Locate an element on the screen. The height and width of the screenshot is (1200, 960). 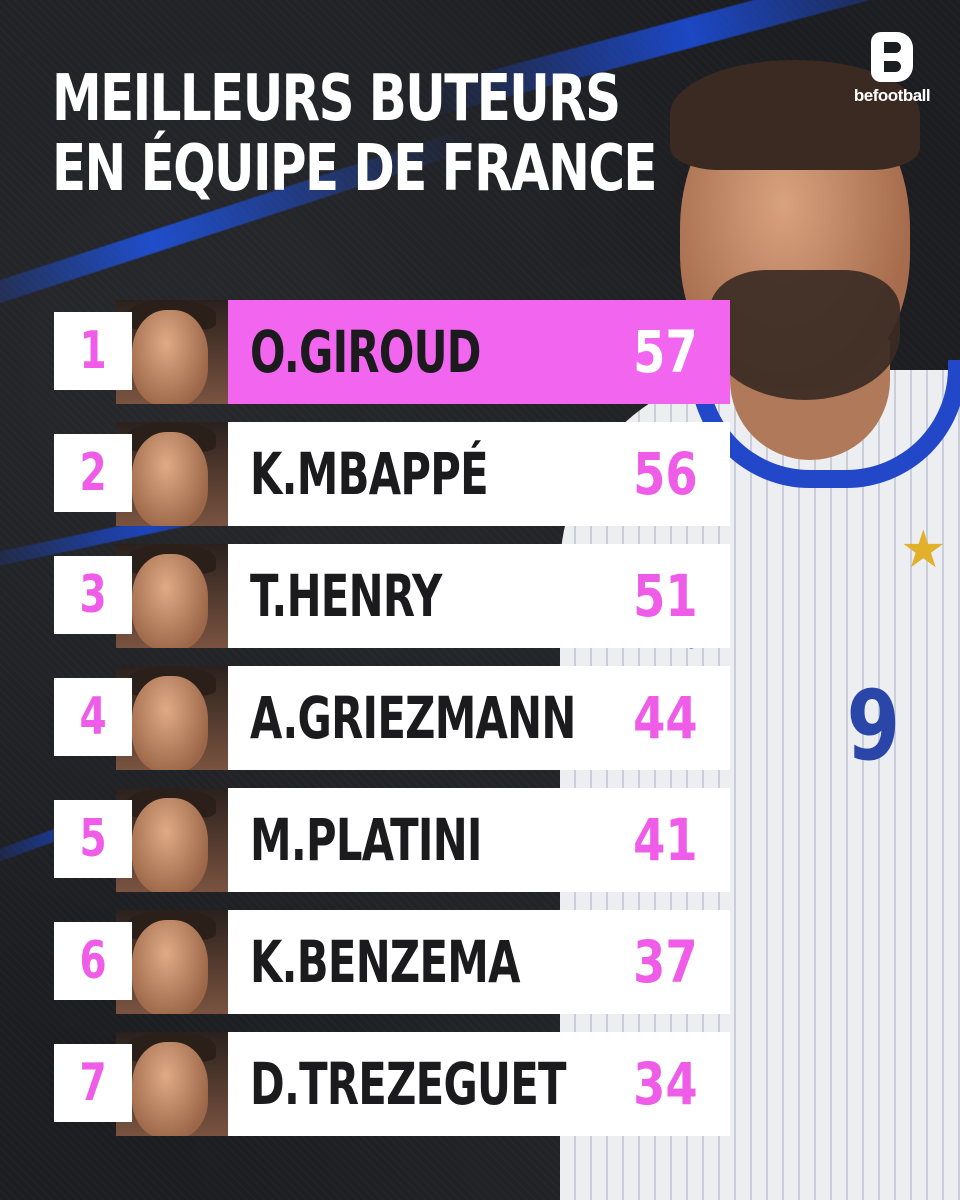
goals-count: 57 is located at coordinates (665, 352).